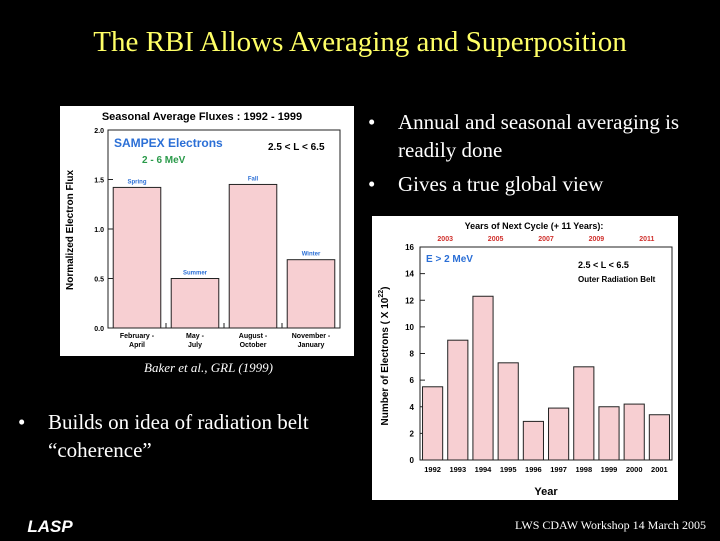  I want to click on chart2-inset: E > 2 MeV, so click(449, 259).